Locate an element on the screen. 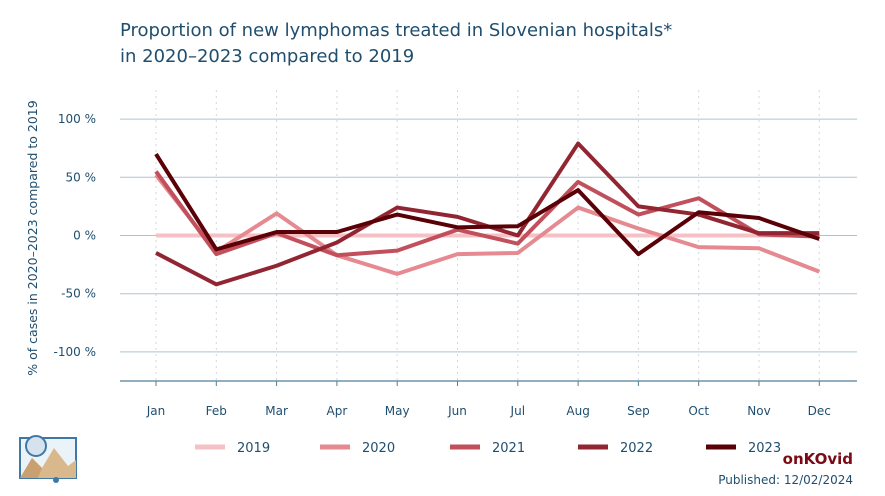 The height and width of the screenshot is (496, 885). onkovid-logo-icon is located at coordinates (49, 460).